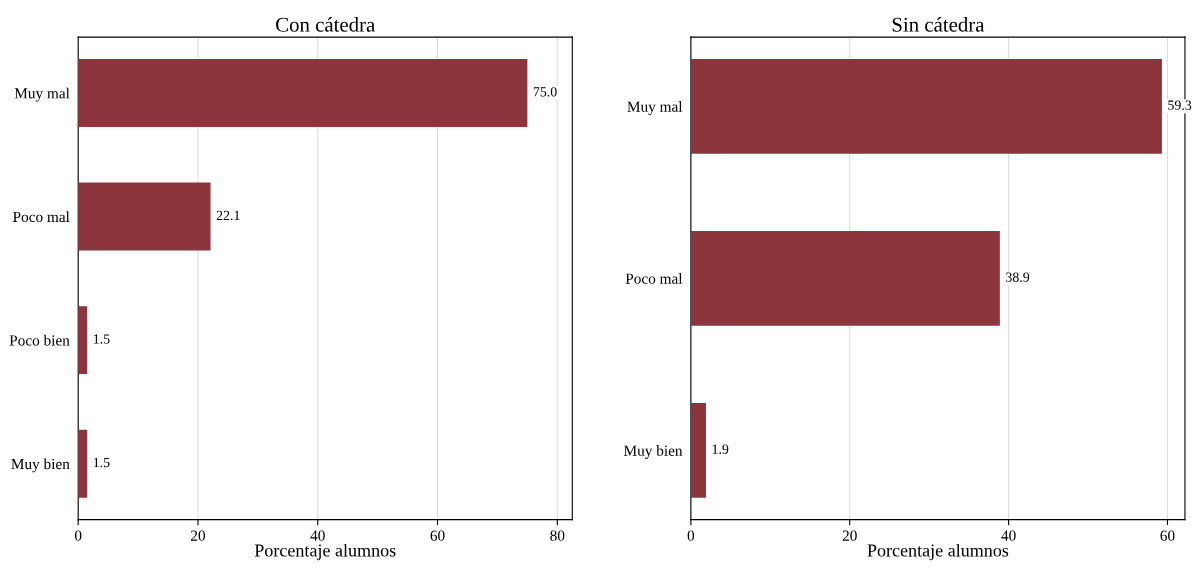 This screenshot has height=571, width=1203. What do you see at coordinates (39, 340) in the screenshot?
I see `y-tick-label: Poco bien` at bounding box center [39, 340].